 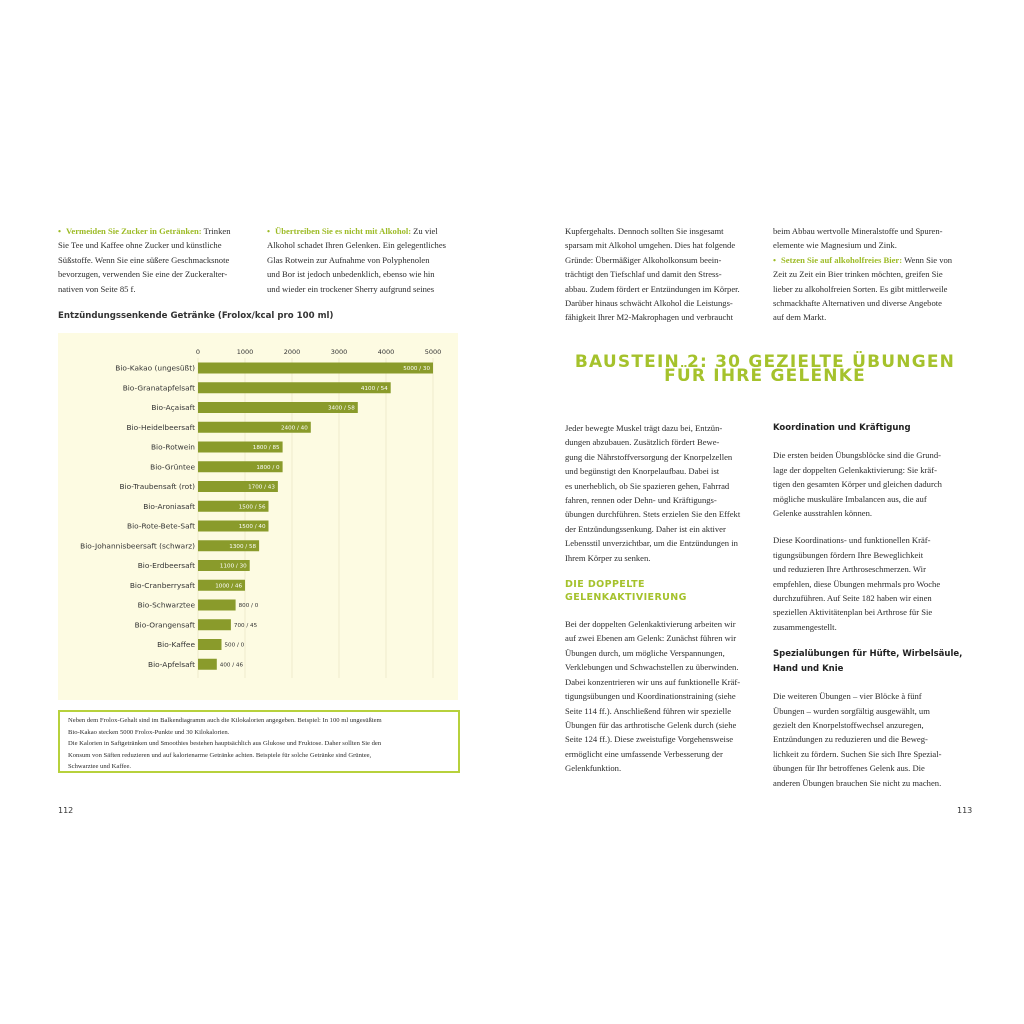 What do you see at coordinates (292, 352) in the screenshot?
I see `x-tick-label: 2000` at bounding box center [292, 352].